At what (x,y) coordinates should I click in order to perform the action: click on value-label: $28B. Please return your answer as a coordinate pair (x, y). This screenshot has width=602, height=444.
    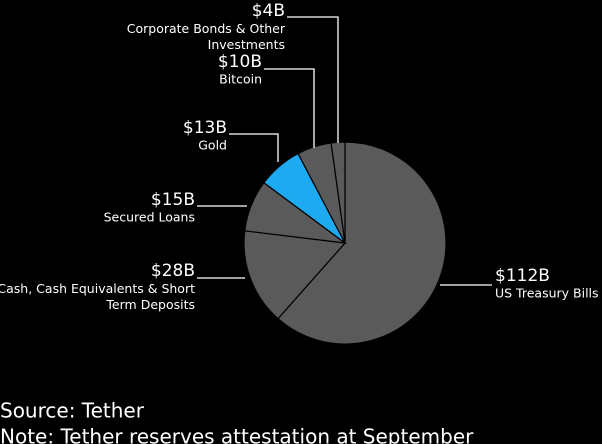
    Looking at the image, I should click on (173, 271).